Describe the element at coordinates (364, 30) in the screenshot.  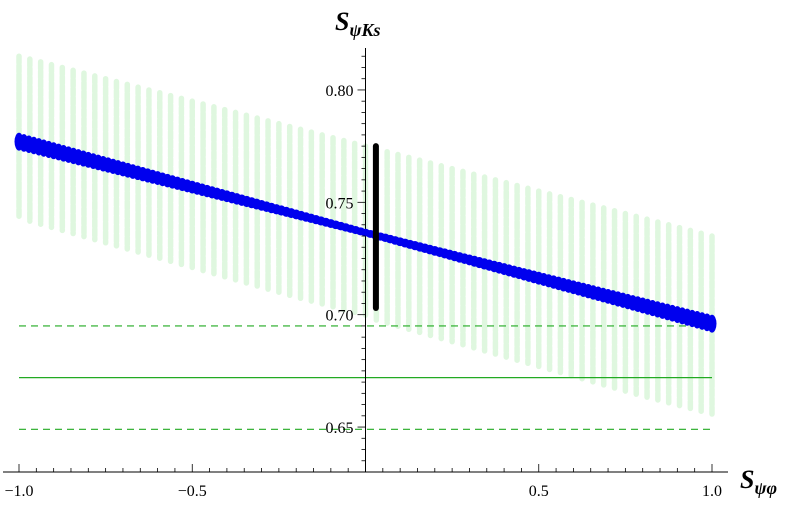
I see `y-axis-title-sub: ψKs` at that location.